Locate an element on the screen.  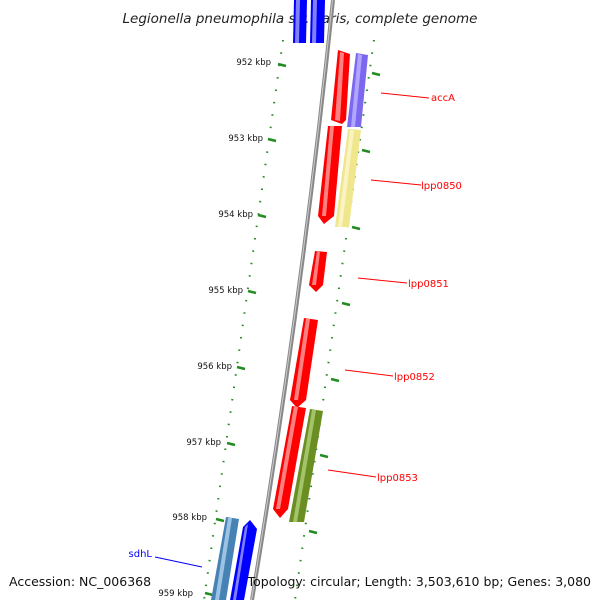
gene-label-lpp0851: lpp0851 is located at coordinates (428, 284).